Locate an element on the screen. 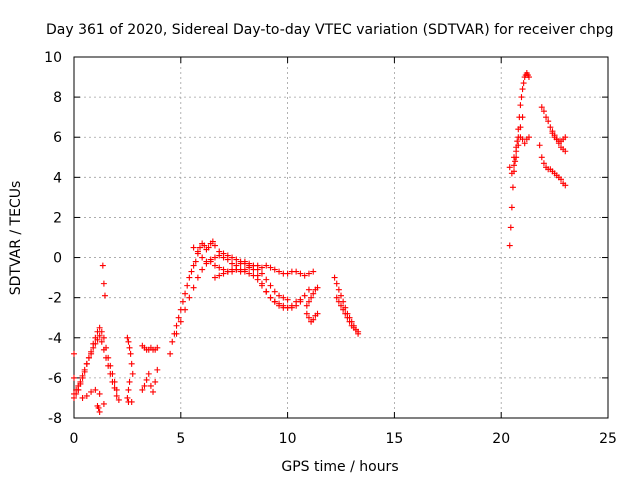 The height and width of the screenshot is (480, 640). y-tick-label: 0 is located at coordinates (57, 259).